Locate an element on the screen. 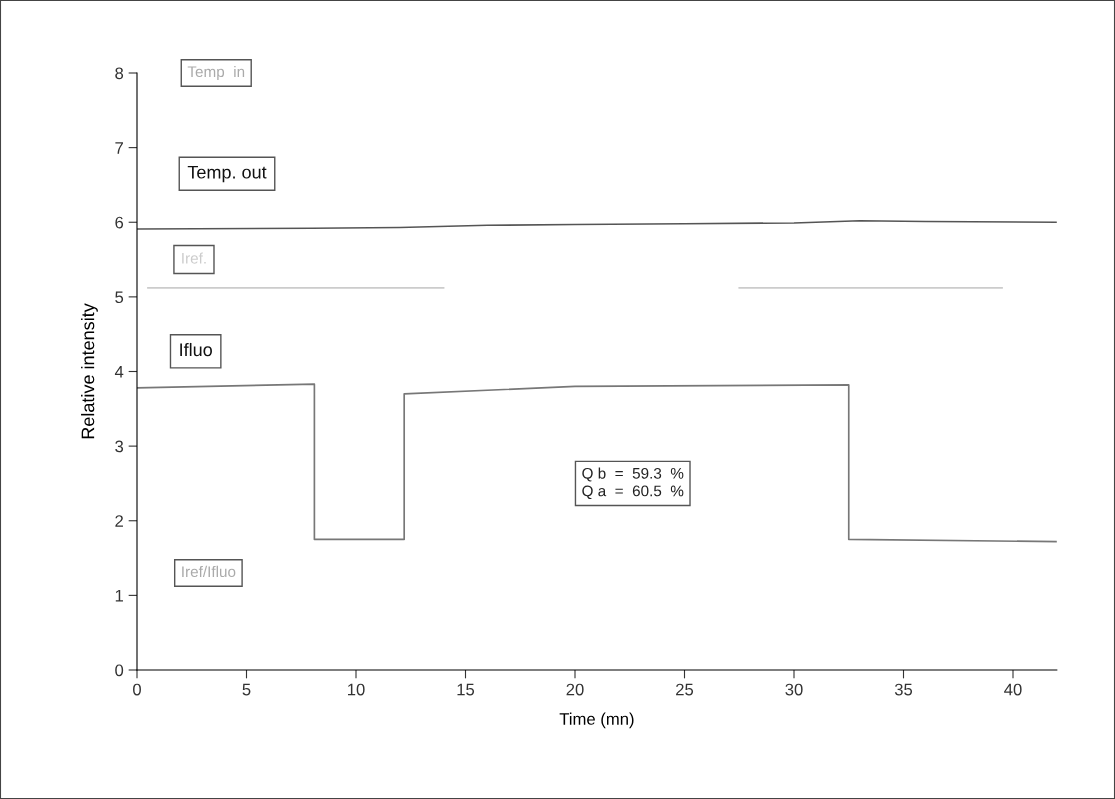 The width and height of the screenshot is (1115, 799). y-tick-label: 2 is located at coordinates (119, 521).